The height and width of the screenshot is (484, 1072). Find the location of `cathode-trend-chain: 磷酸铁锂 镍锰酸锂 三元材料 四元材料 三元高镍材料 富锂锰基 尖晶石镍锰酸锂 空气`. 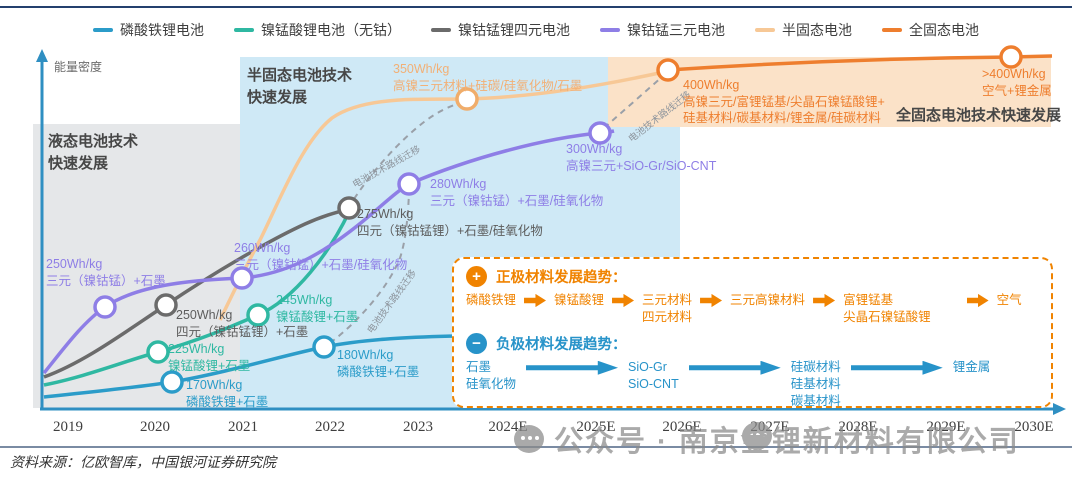

cathode-trend-chain: 磷酸铁锂 镍锰酸锂 三元材料 四元材料 三元高镍材料 富锂锰基 尖晶石镍锰酸锂 空气 is located at coordinates (752, 309).